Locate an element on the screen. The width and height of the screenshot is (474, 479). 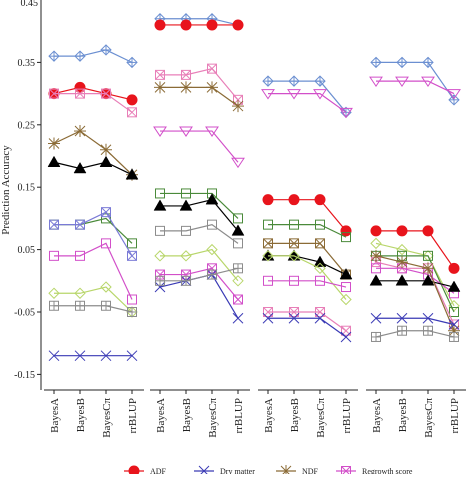
legend-entry: ADF is located at coordinates (145, 471).